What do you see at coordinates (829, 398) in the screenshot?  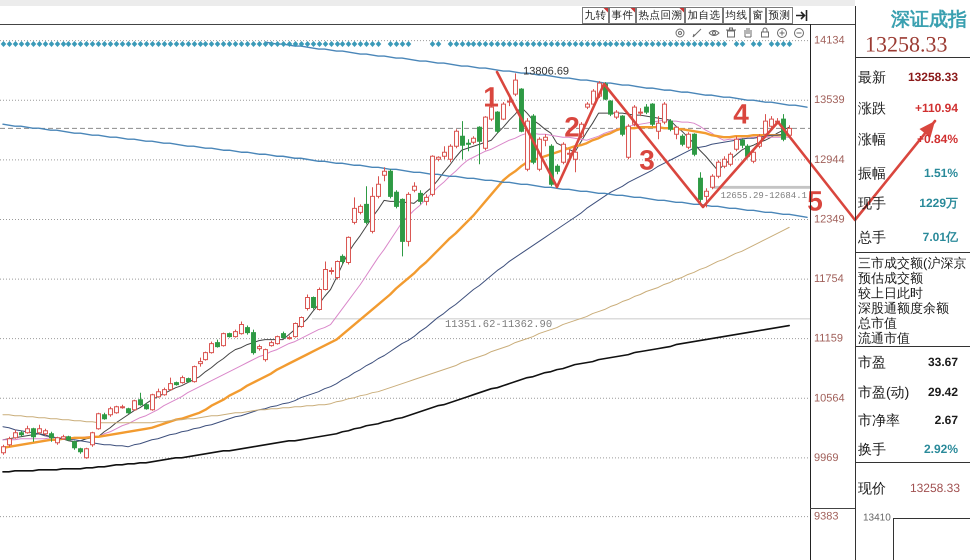 I see `y-tick-label: 10564` at bounding box center [829, 398].